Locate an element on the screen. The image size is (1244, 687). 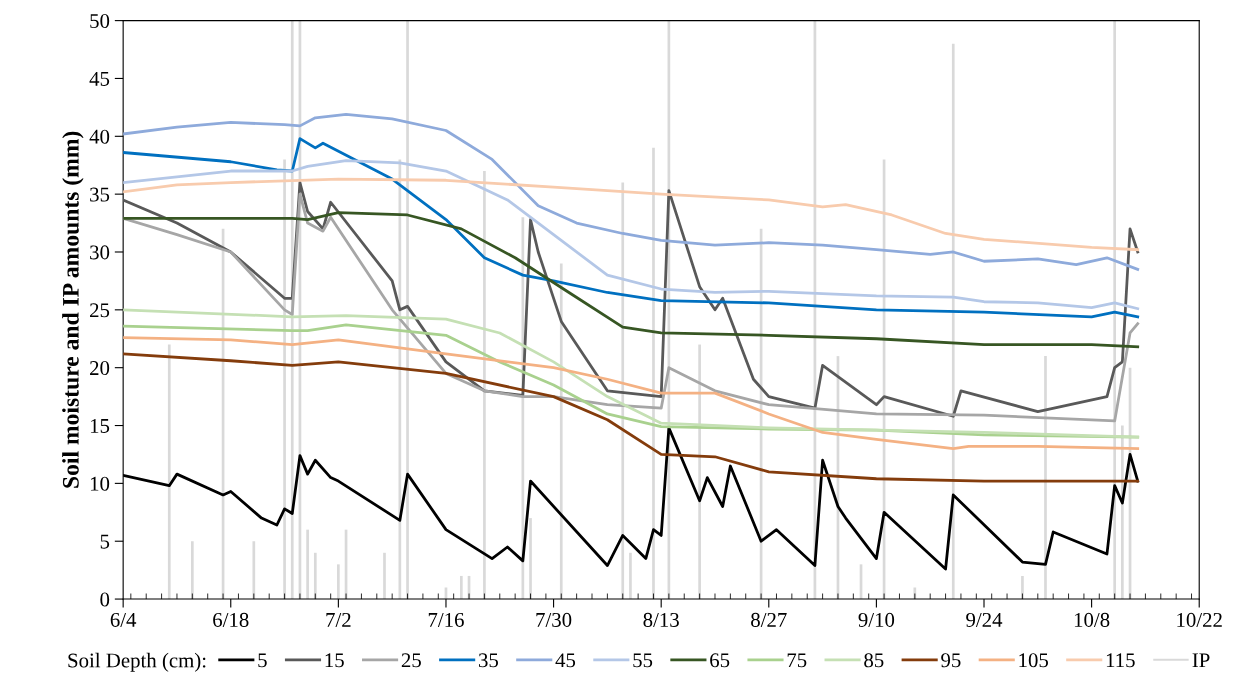
y-axis-title: Soil moisture and IP amounts (mm) is located at coordinates (73, 309).